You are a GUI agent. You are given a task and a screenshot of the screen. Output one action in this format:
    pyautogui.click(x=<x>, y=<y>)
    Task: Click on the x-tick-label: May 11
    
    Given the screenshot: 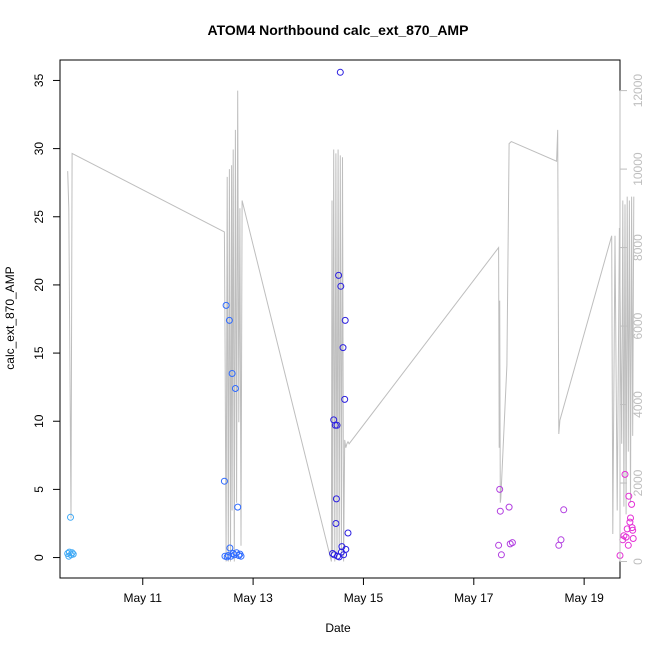 What is the action you would take?
    pyautogui.click(x=143, y=598)
    